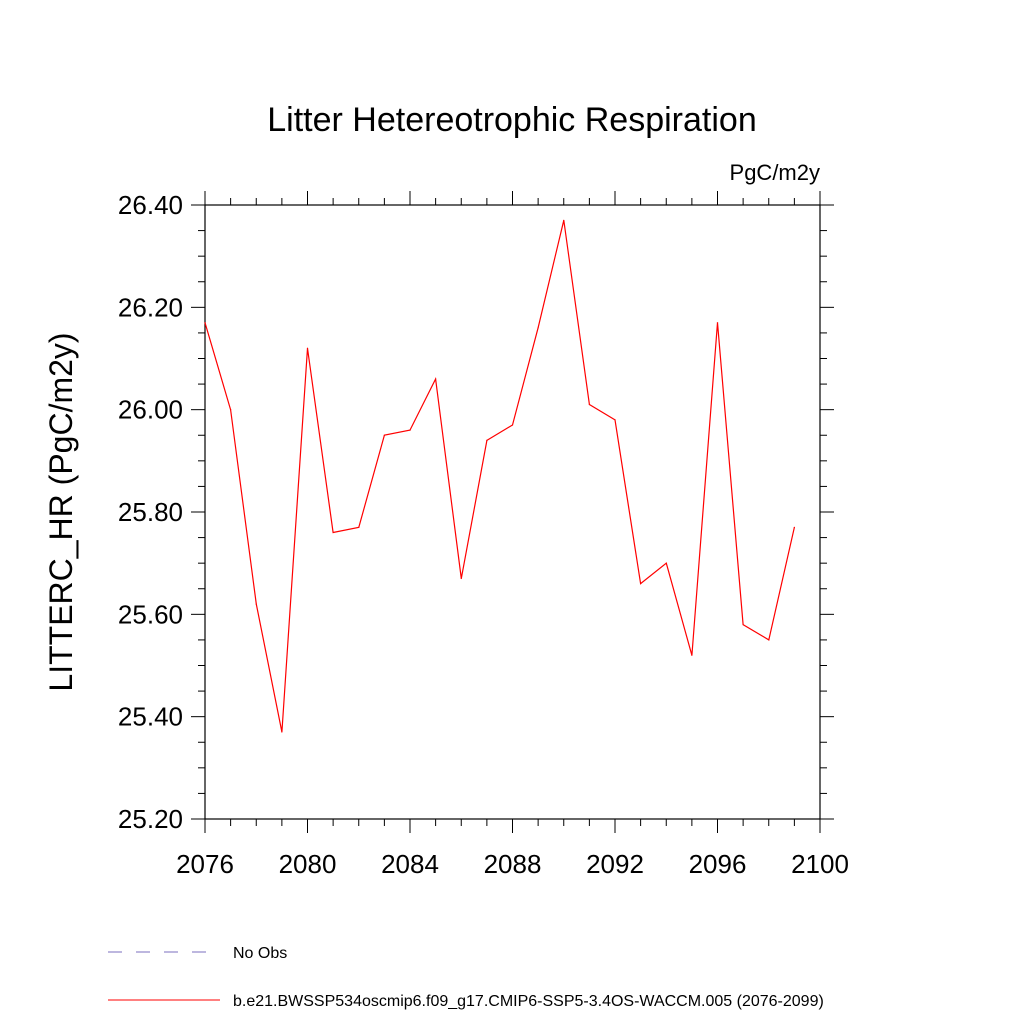  I want to click on x-tick-label: 2080, so click(308, 864).